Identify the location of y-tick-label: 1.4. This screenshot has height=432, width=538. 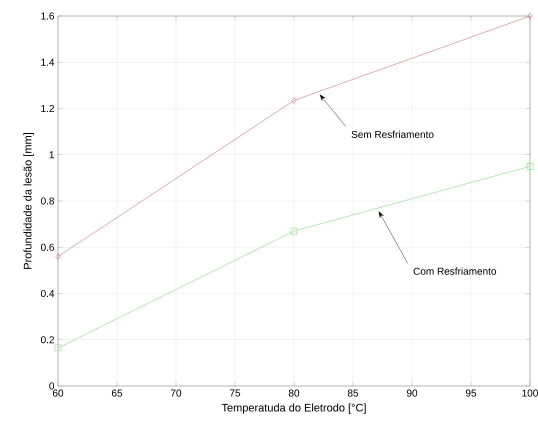
(47, 62).